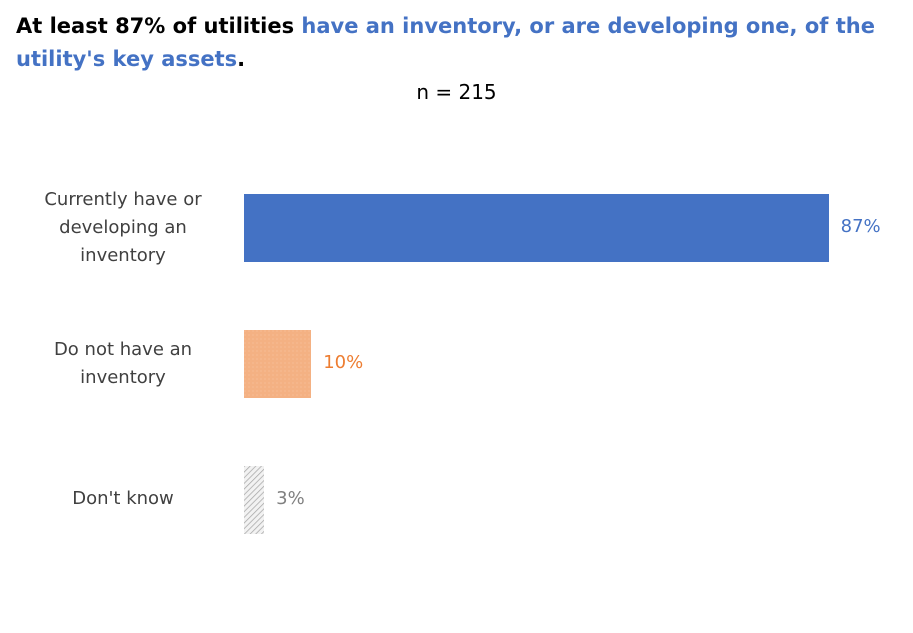  What do you see at coordinates (241, 59) in the screenshot?
I see `chart-title-end: .` at bounding box center [241, 59].